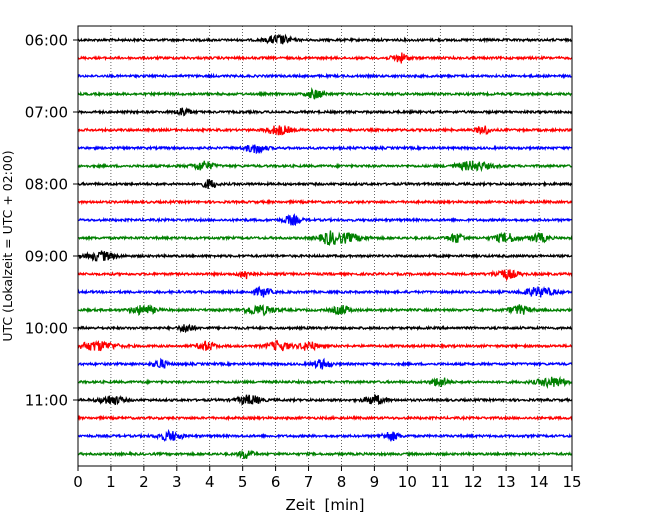 The height and width of the screenshot is (520, 650). Describe the element at coordinates (46, 113) in the screenshot. I see `y-tick-label: 07:00` at that location.